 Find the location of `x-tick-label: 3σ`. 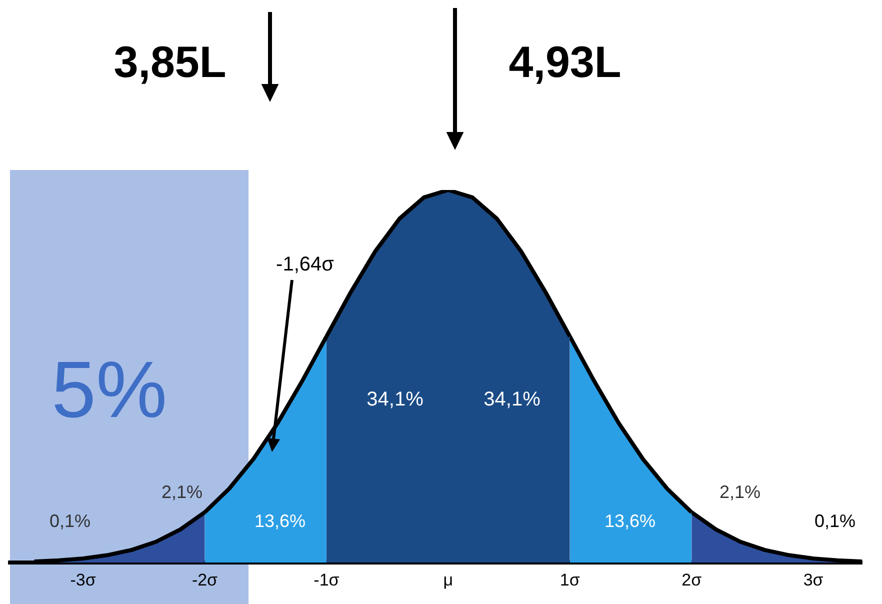

x-tick-label: 3σ is located at coordinates (813, 580).